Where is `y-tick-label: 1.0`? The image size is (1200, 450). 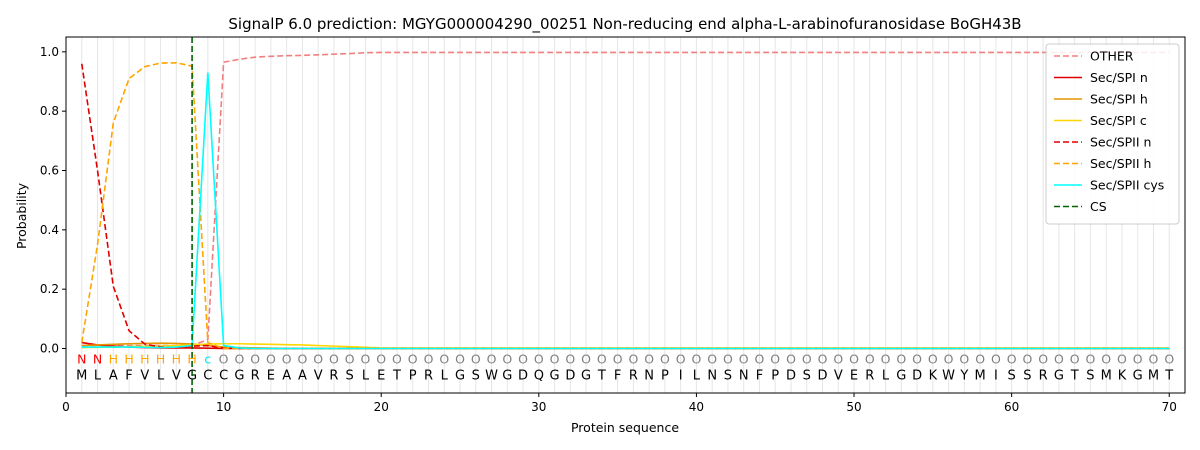
y-tick-label: 1.0 is located at coordinates (49, 52).